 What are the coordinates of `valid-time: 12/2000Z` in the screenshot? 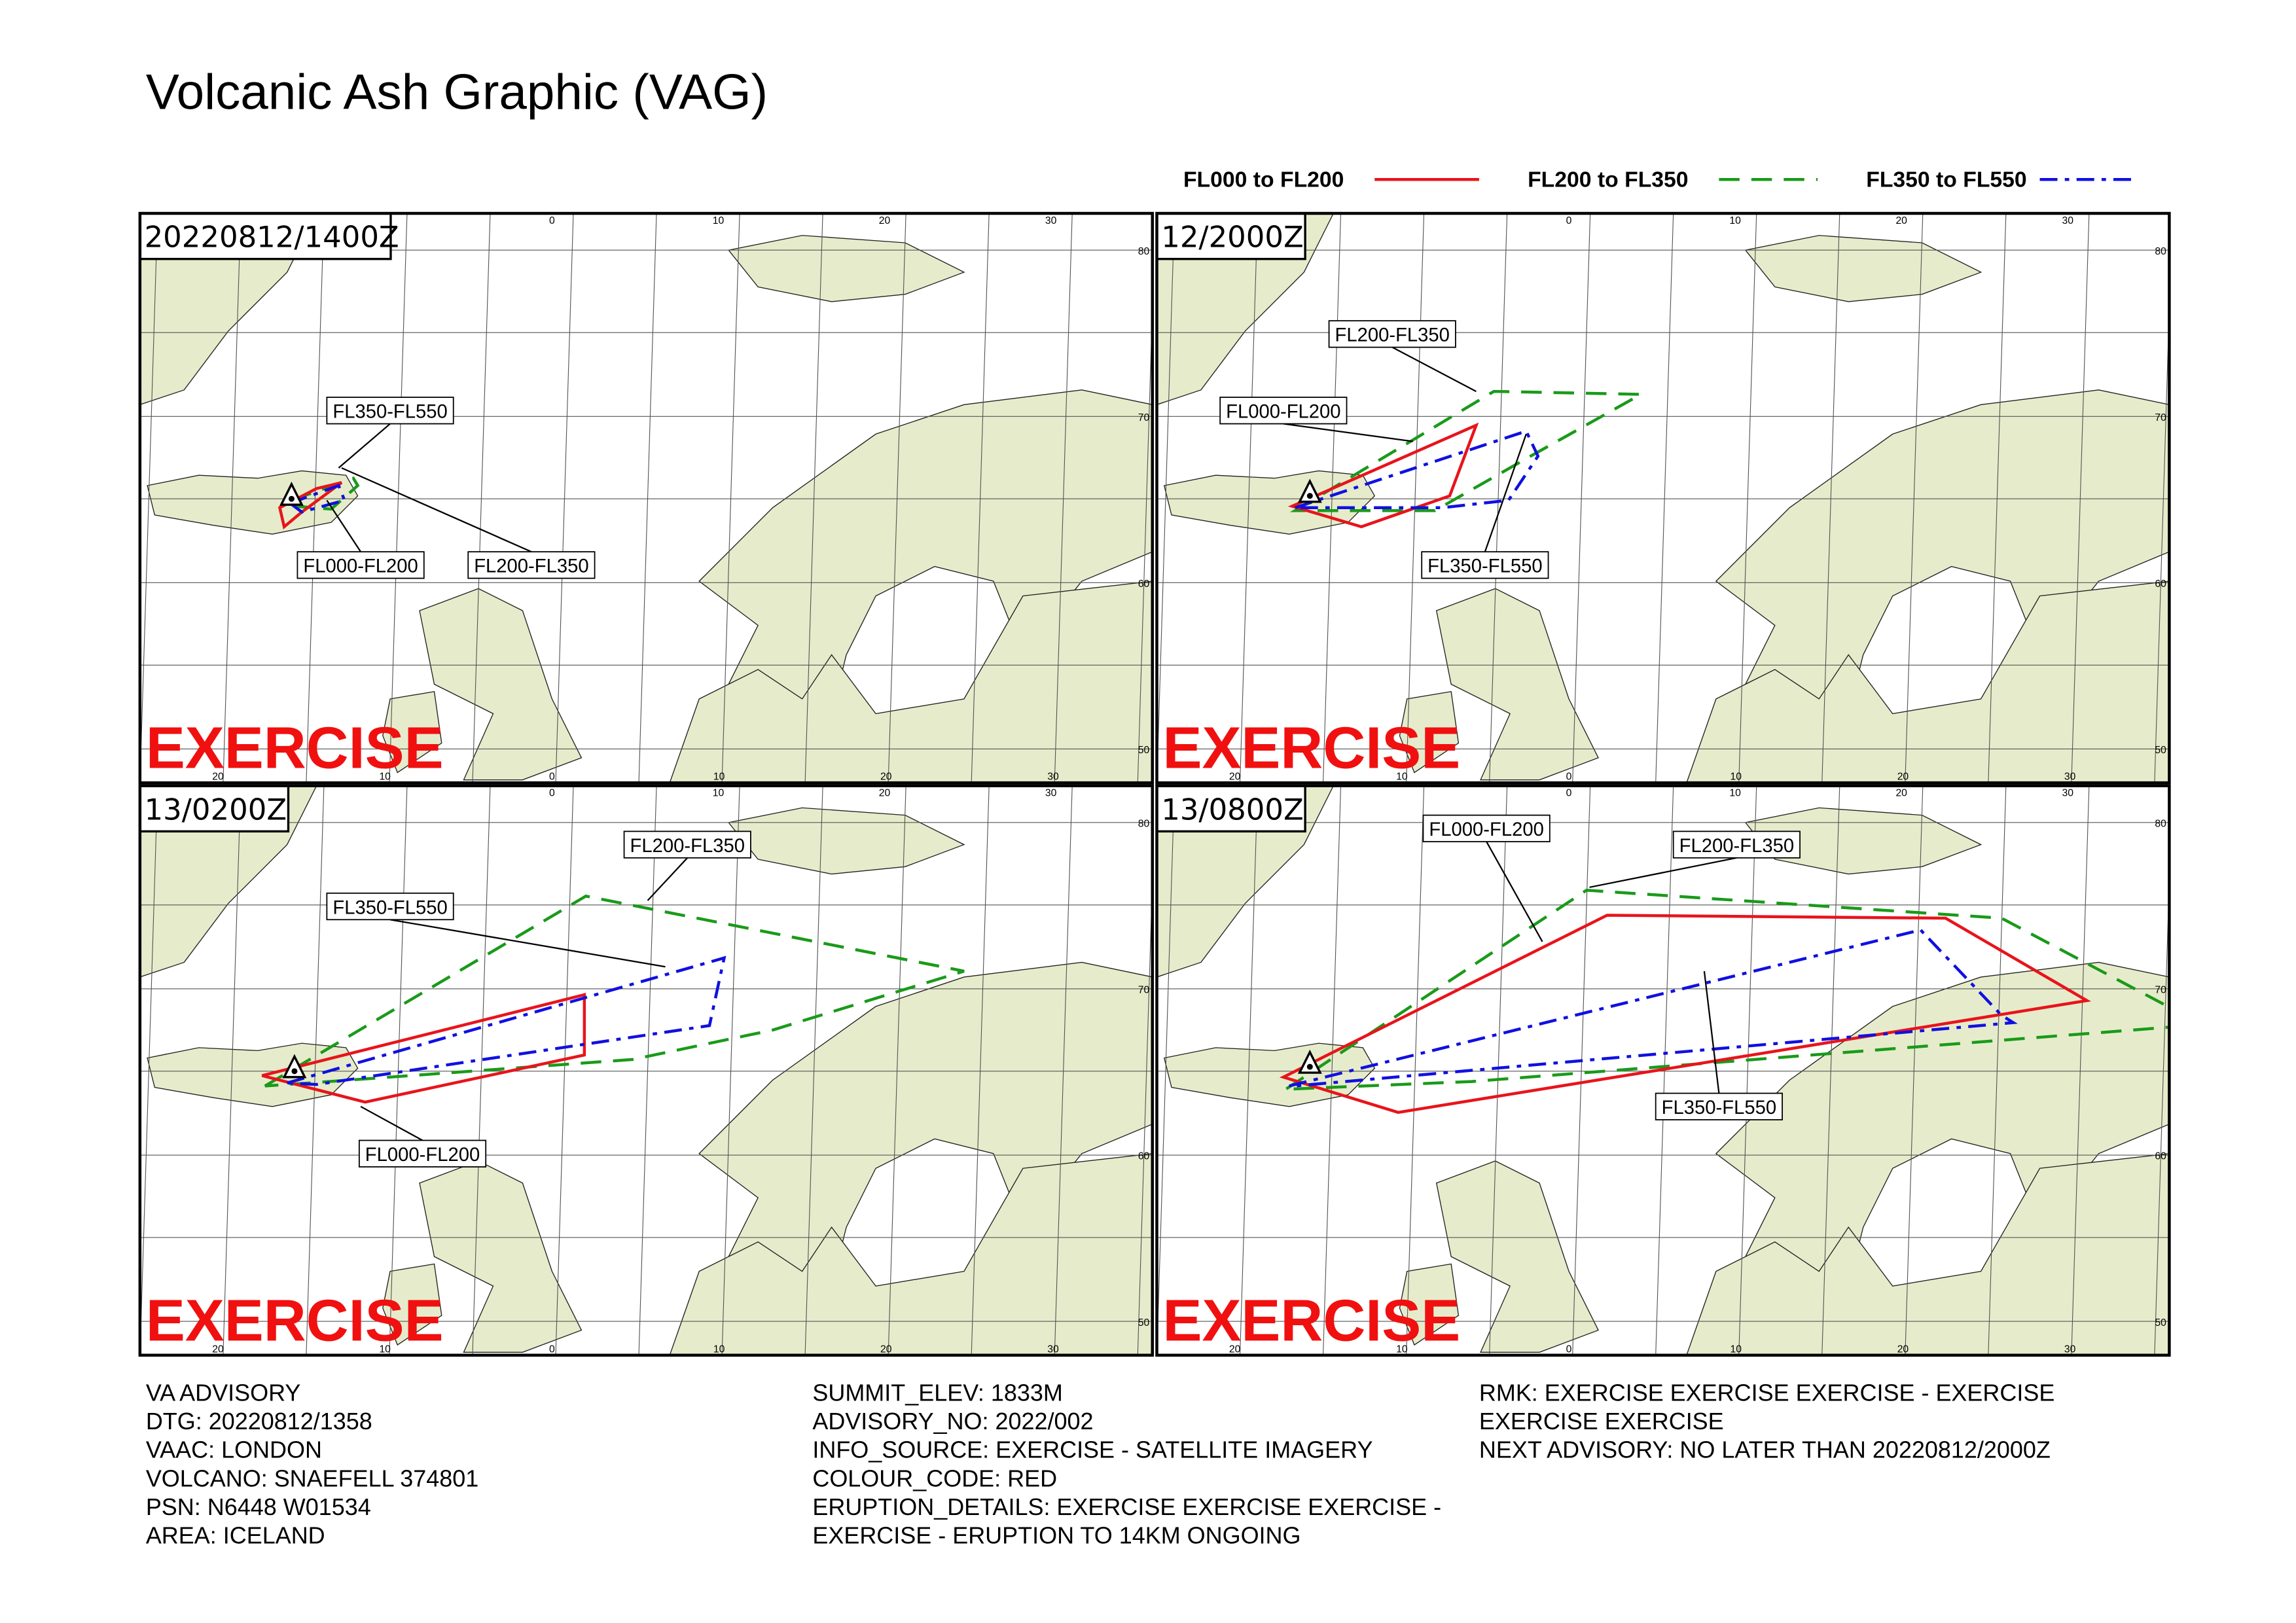 It's located at (1232, 238).